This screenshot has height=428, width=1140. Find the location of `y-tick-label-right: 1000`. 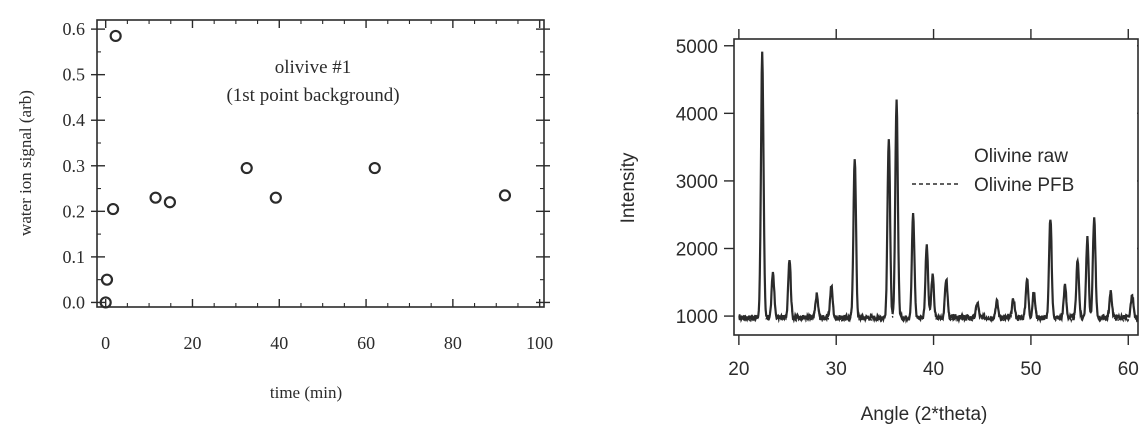

y-tick-label-right: 1000 is located at coordinates (697, 317).